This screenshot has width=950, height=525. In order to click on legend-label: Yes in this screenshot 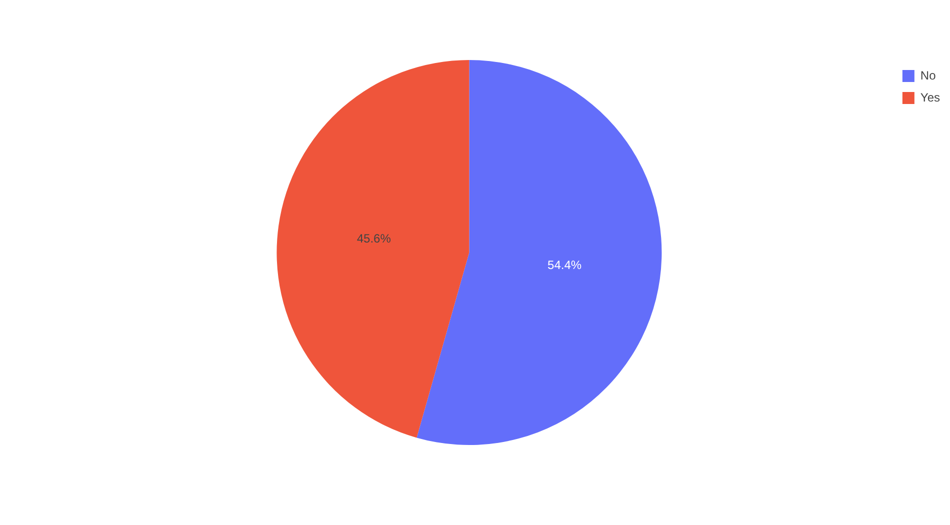, I will do `click(930, 97)`.